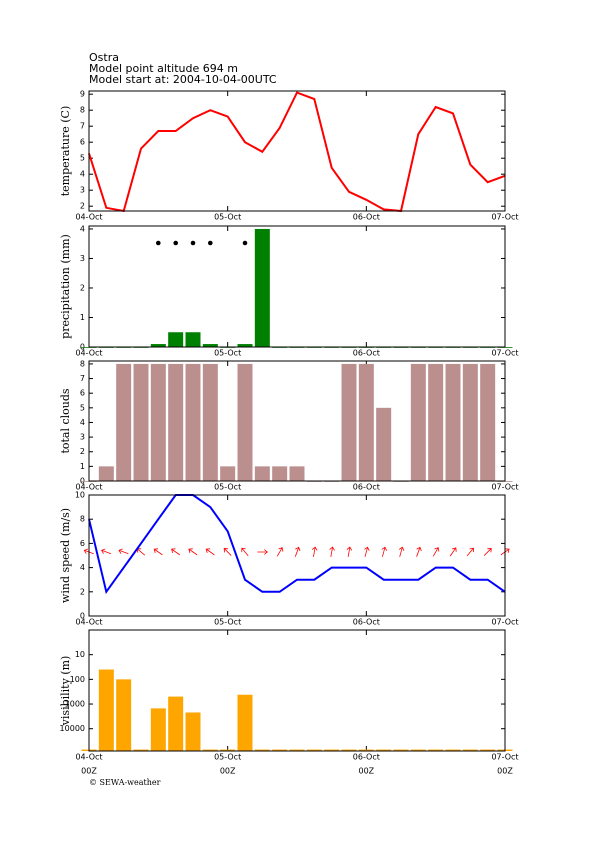 The image size is (594, 845). Describe the element at coordinates (65, 420) in the screenshot. I see `y-axis-label: total clouds` at that location.